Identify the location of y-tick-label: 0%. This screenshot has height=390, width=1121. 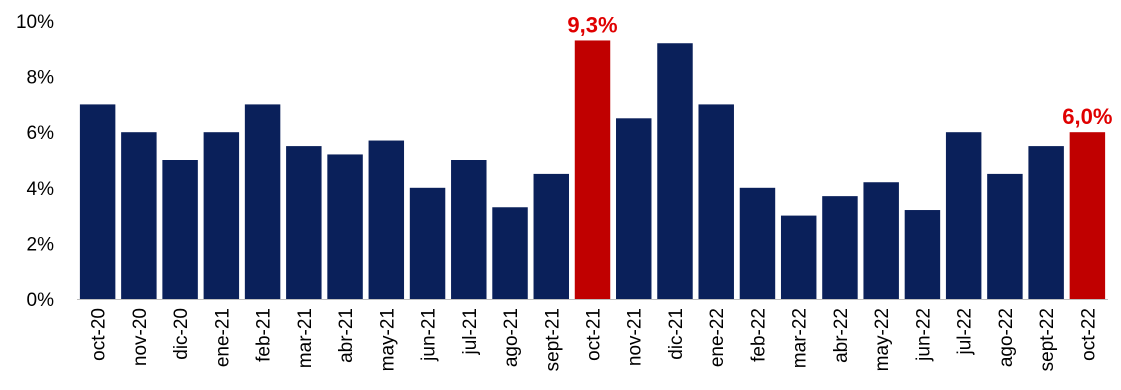
(41, 300).